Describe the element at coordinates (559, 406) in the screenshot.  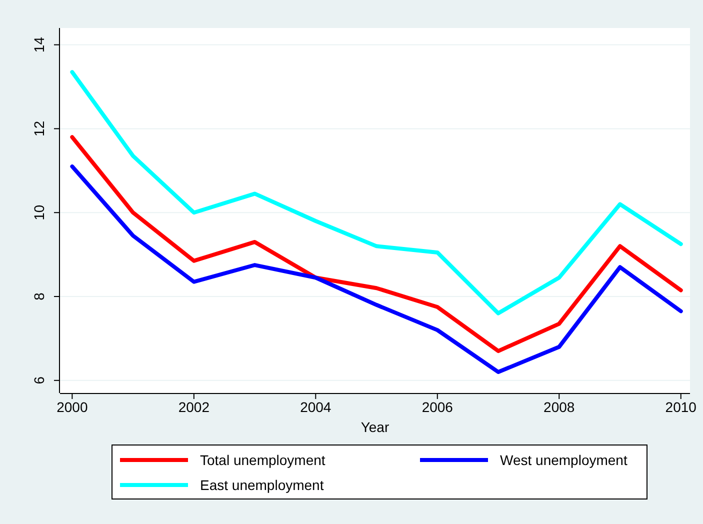
I see `x-tick-label: 2008` at that location.